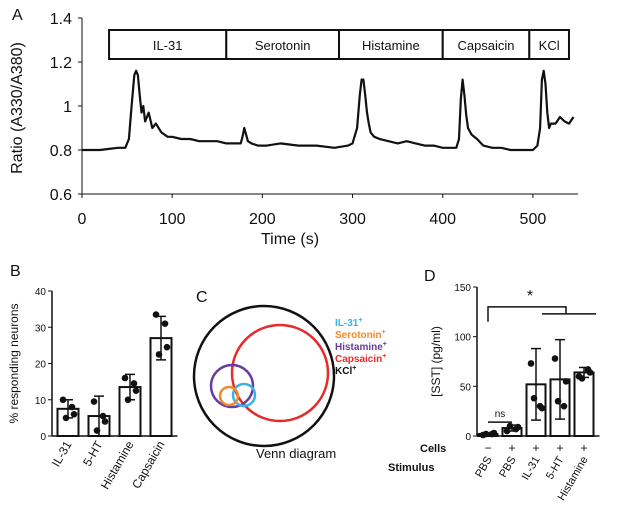 Image resolution: width=619 pixels, height=510 pixels. I want to click on venn-legend-entry: Capsaicin+, so click(360, 359).